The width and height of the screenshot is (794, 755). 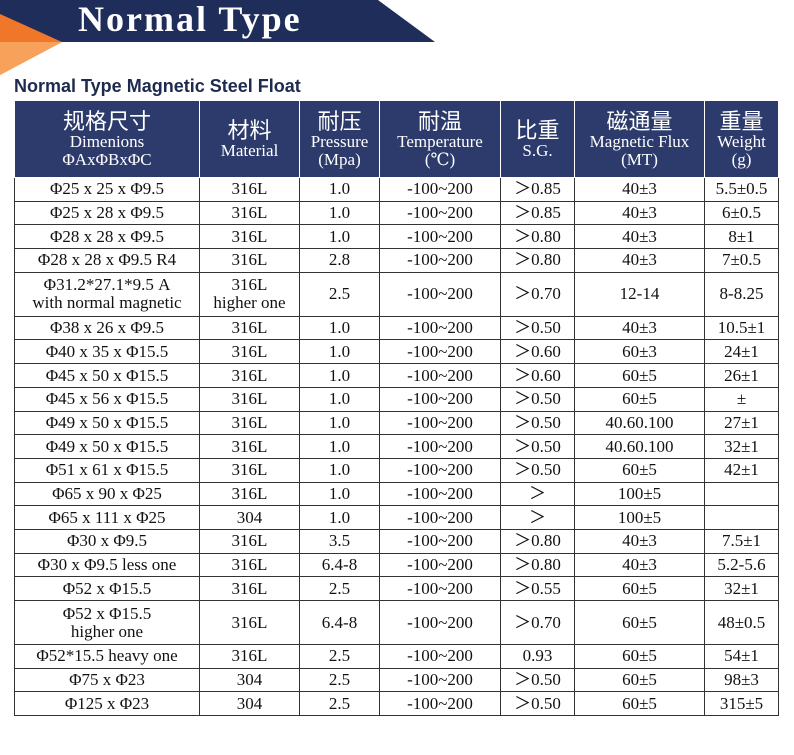 I want to click on title: Normal Type, so click(x=190, y=19).